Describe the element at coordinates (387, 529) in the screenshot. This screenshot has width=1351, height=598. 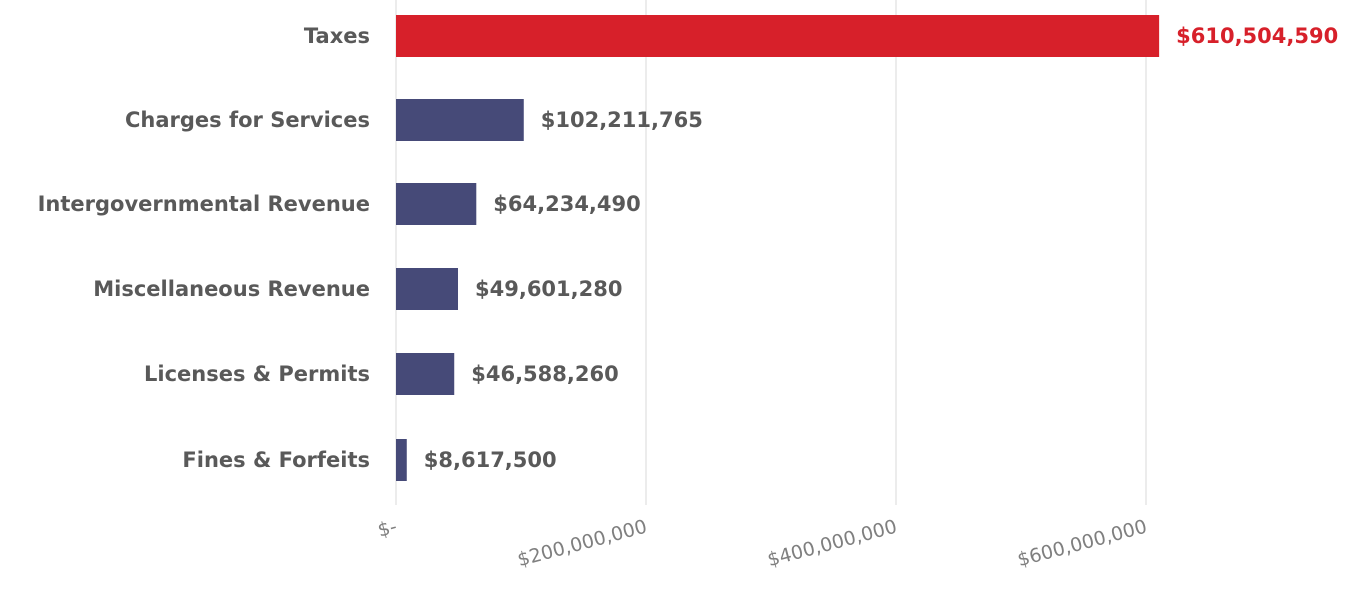
I see `x-tick-label: $-` at that location.